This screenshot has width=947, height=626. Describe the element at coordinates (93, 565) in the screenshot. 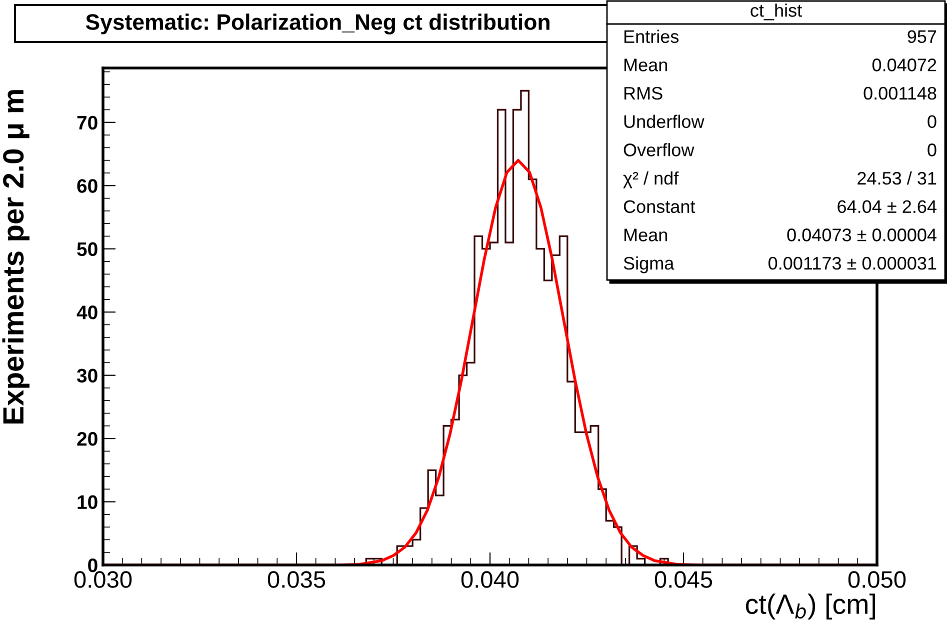

I see `y-tick-label: 0` at that location.